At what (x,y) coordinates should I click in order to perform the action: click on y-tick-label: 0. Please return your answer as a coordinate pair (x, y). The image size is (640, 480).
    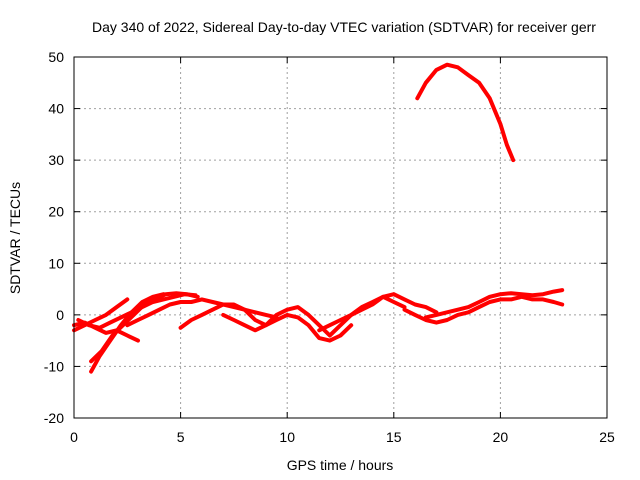
    Looking at the image, I should click on (60, 315).